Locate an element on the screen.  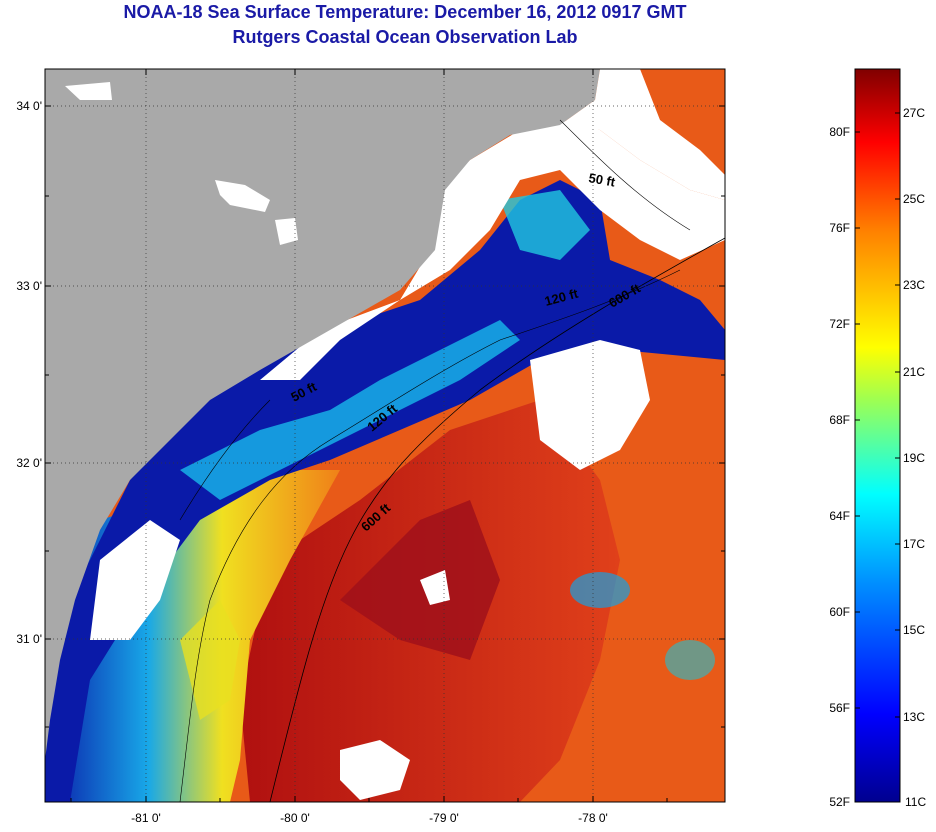
latitude-label: 33 0' is located at coordinates (29, 286).